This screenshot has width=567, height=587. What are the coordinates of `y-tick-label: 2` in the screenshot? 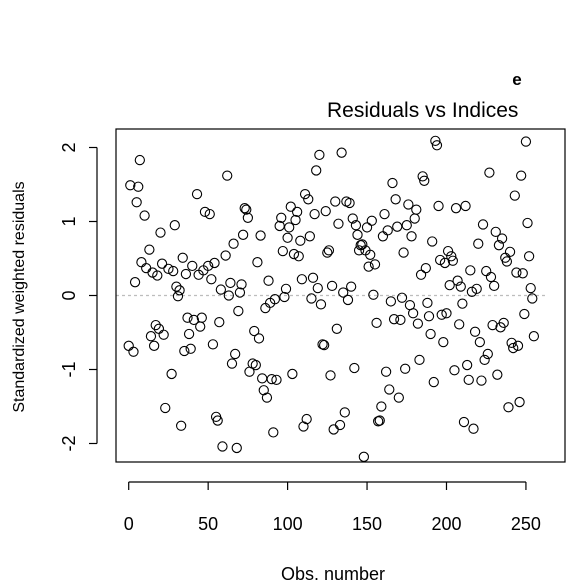 It's located at (69, 147).